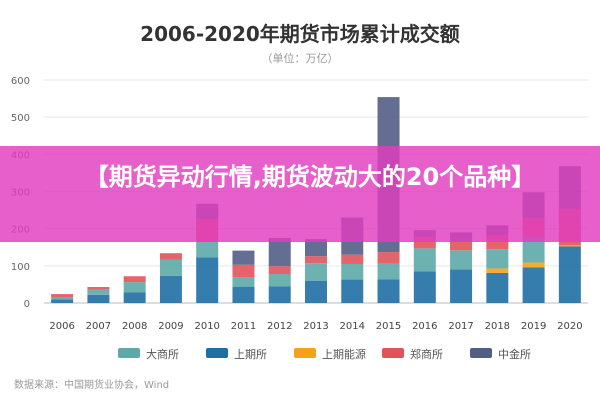  Describe the element at coordinates (98, 326) in the screenshot. I see `x-tick-label: 2007` at that location.